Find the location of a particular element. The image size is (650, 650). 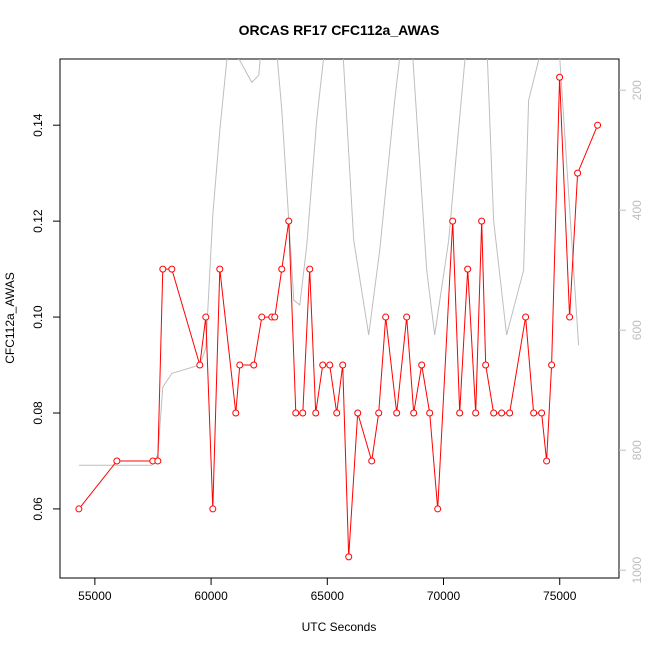

x-tick-label: 65000 is located at coordinates (328, 596).